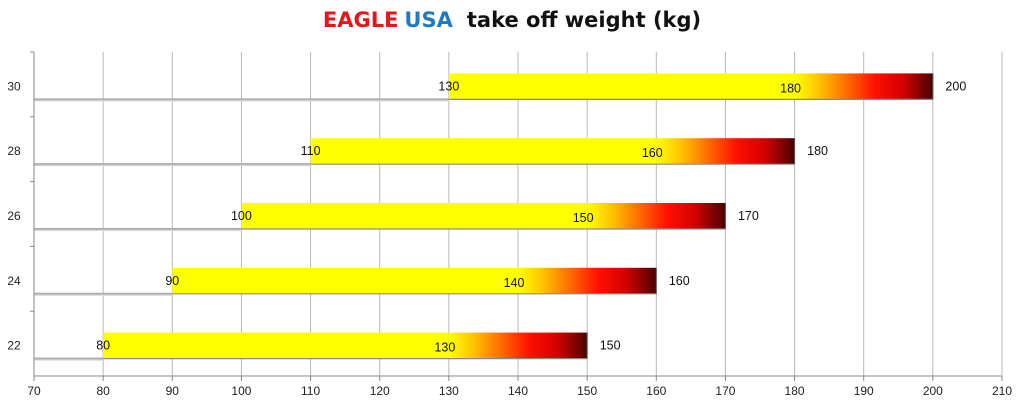 This screenshot has width=1024, height=411. Describe the element at coordinates (448, 86) in the screenshot. I see `data-label-start: 130` at that location.